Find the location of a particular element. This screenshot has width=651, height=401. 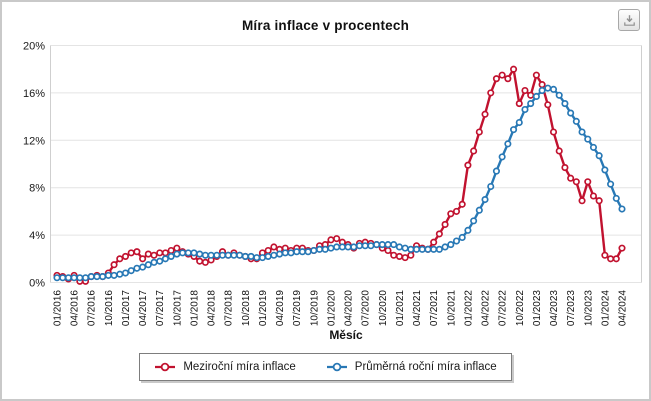

x-tick-label: 01/2016 is located at coordinates (58, 308).